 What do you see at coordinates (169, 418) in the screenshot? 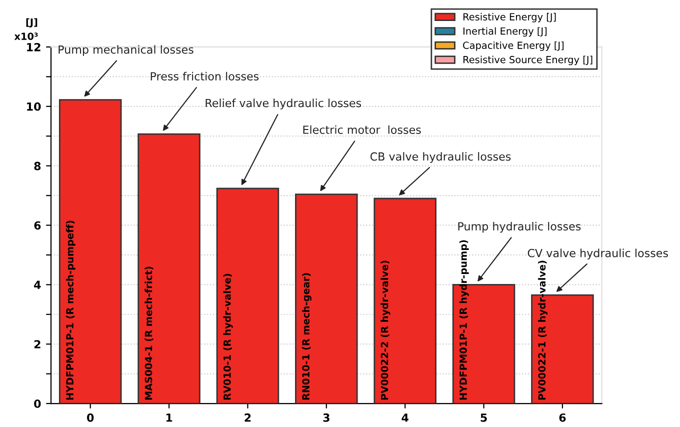
I see `x-tick-label: 1` at bounding box center [169, 418].